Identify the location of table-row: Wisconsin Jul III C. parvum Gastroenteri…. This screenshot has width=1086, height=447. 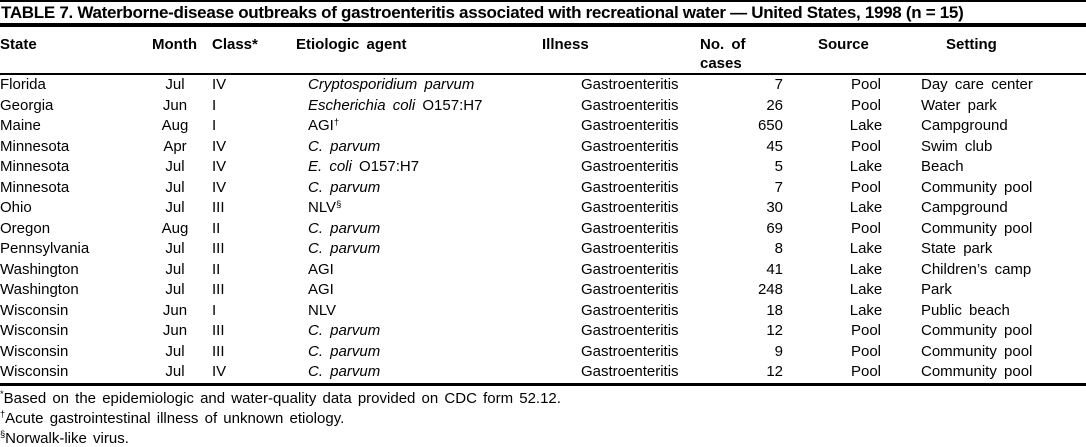
(543, 352).